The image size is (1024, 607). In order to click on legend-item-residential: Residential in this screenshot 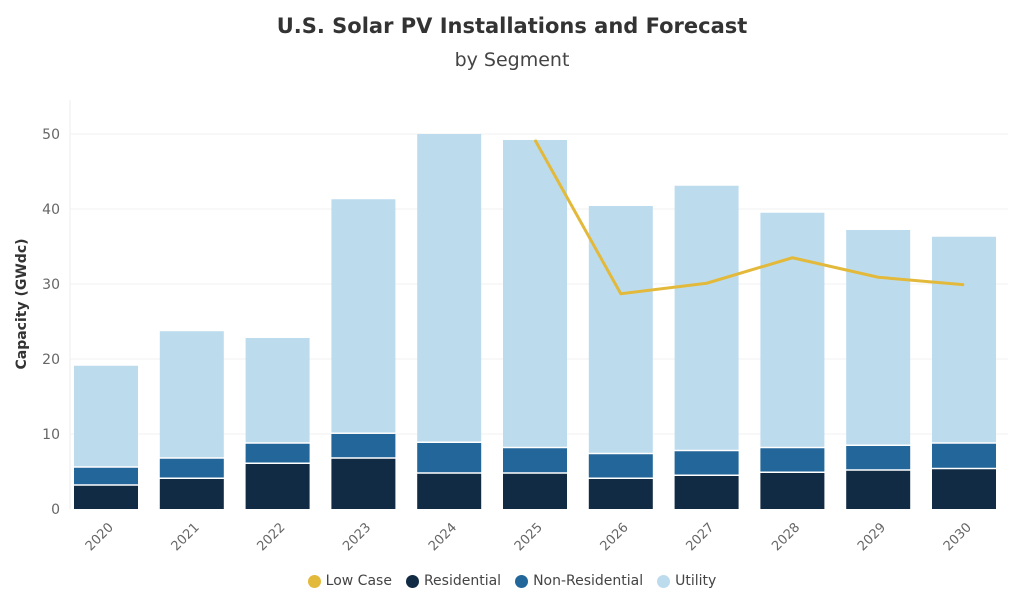, I will do `click(453, 581)`.